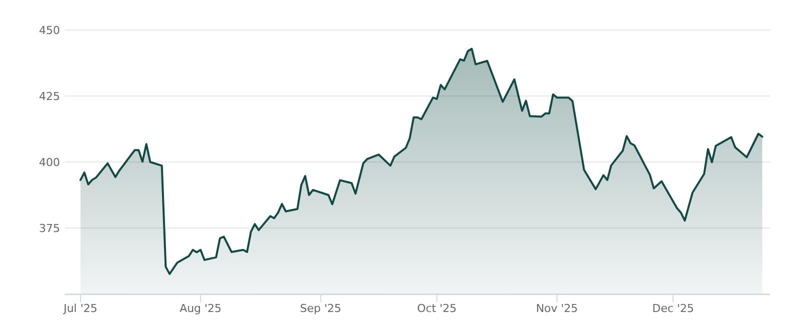 This screenshot has width=800, height=324. What do you see at coordinates (673, 308) in the screenshot?
I see `x-tick-label: Dec '25` at bounding box center [673, 308].